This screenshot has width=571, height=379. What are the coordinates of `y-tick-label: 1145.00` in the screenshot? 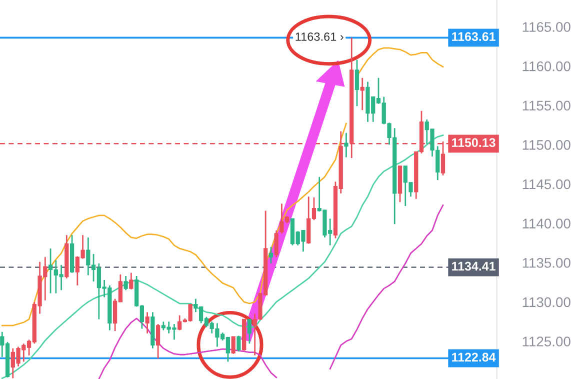 It's located at (546, 184).